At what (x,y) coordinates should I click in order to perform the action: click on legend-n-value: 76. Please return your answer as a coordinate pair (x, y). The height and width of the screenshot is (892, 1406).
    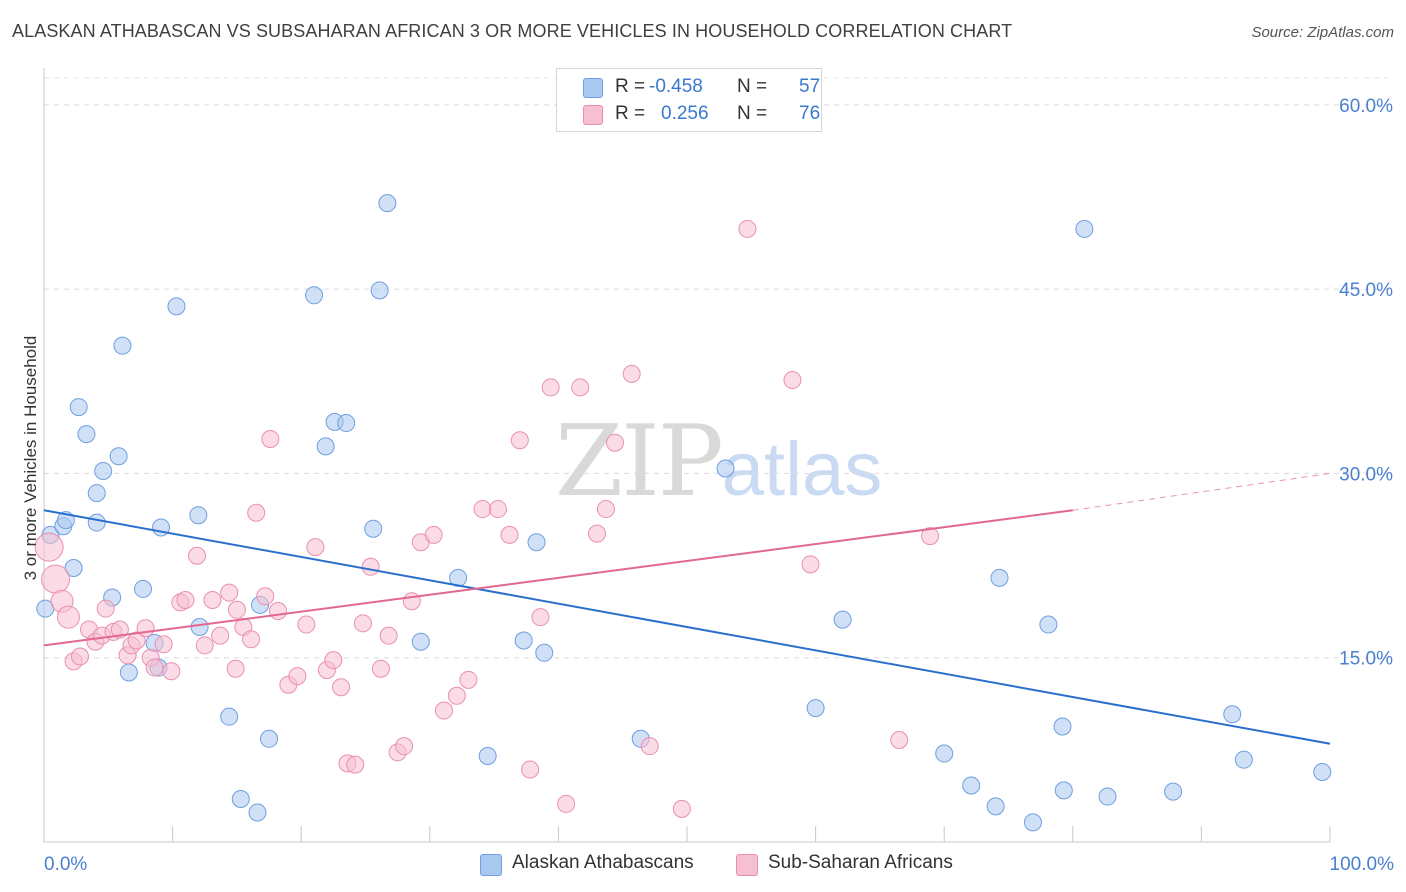
    Looking at the image, I should click on (810, 113).